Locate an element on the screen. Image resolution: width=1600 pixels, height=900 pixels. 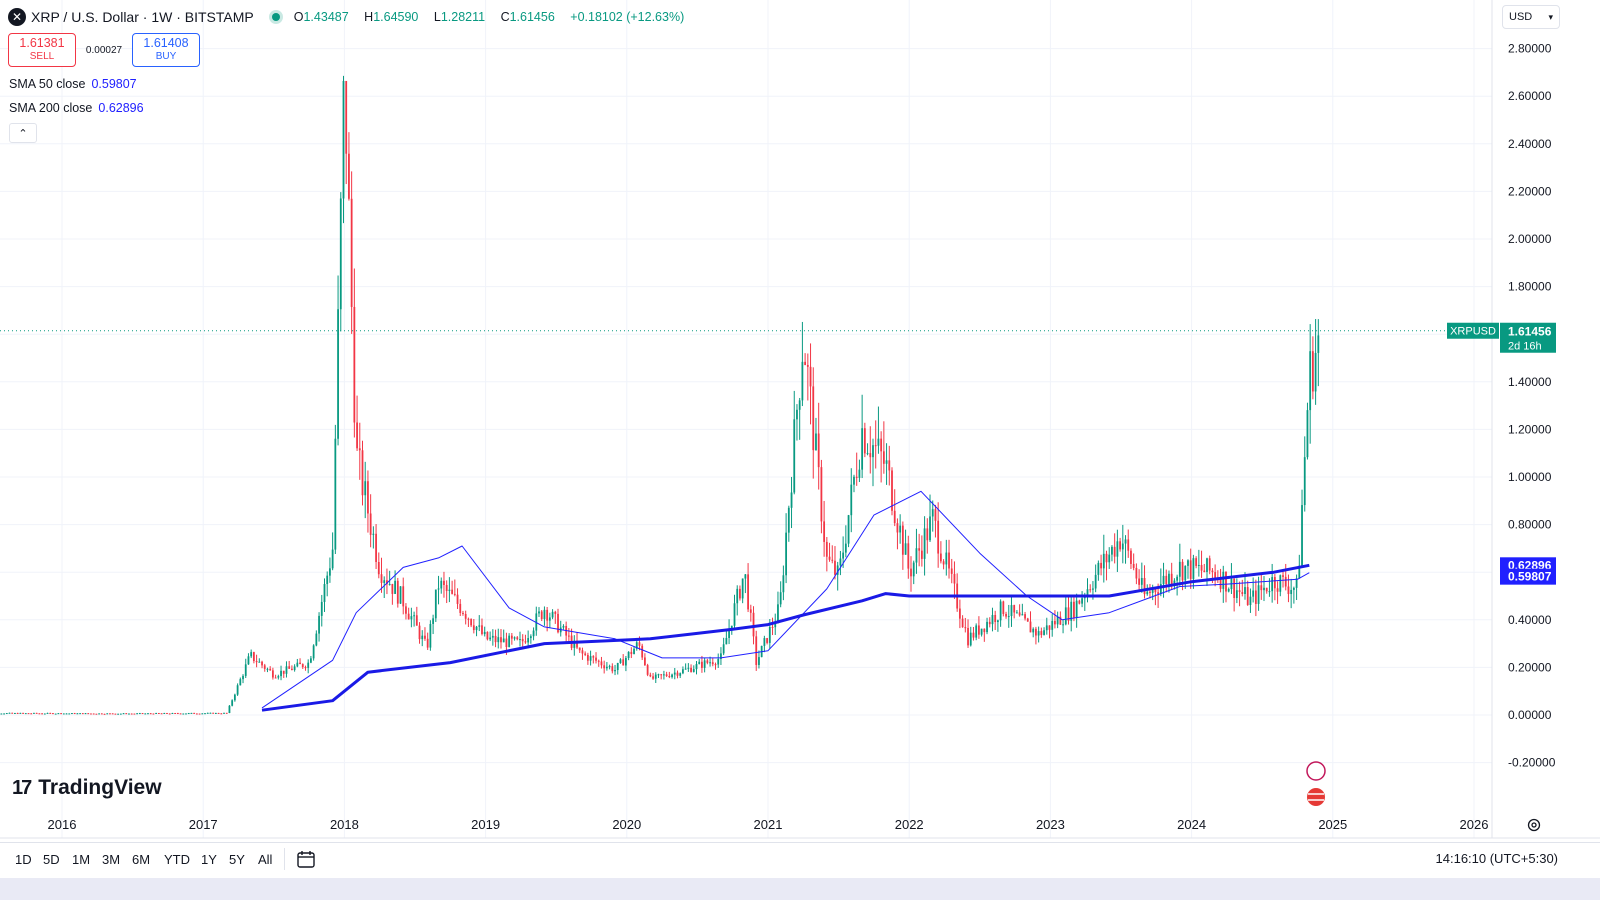
symbol-tag-bg is located at coordinates (1473, 330).